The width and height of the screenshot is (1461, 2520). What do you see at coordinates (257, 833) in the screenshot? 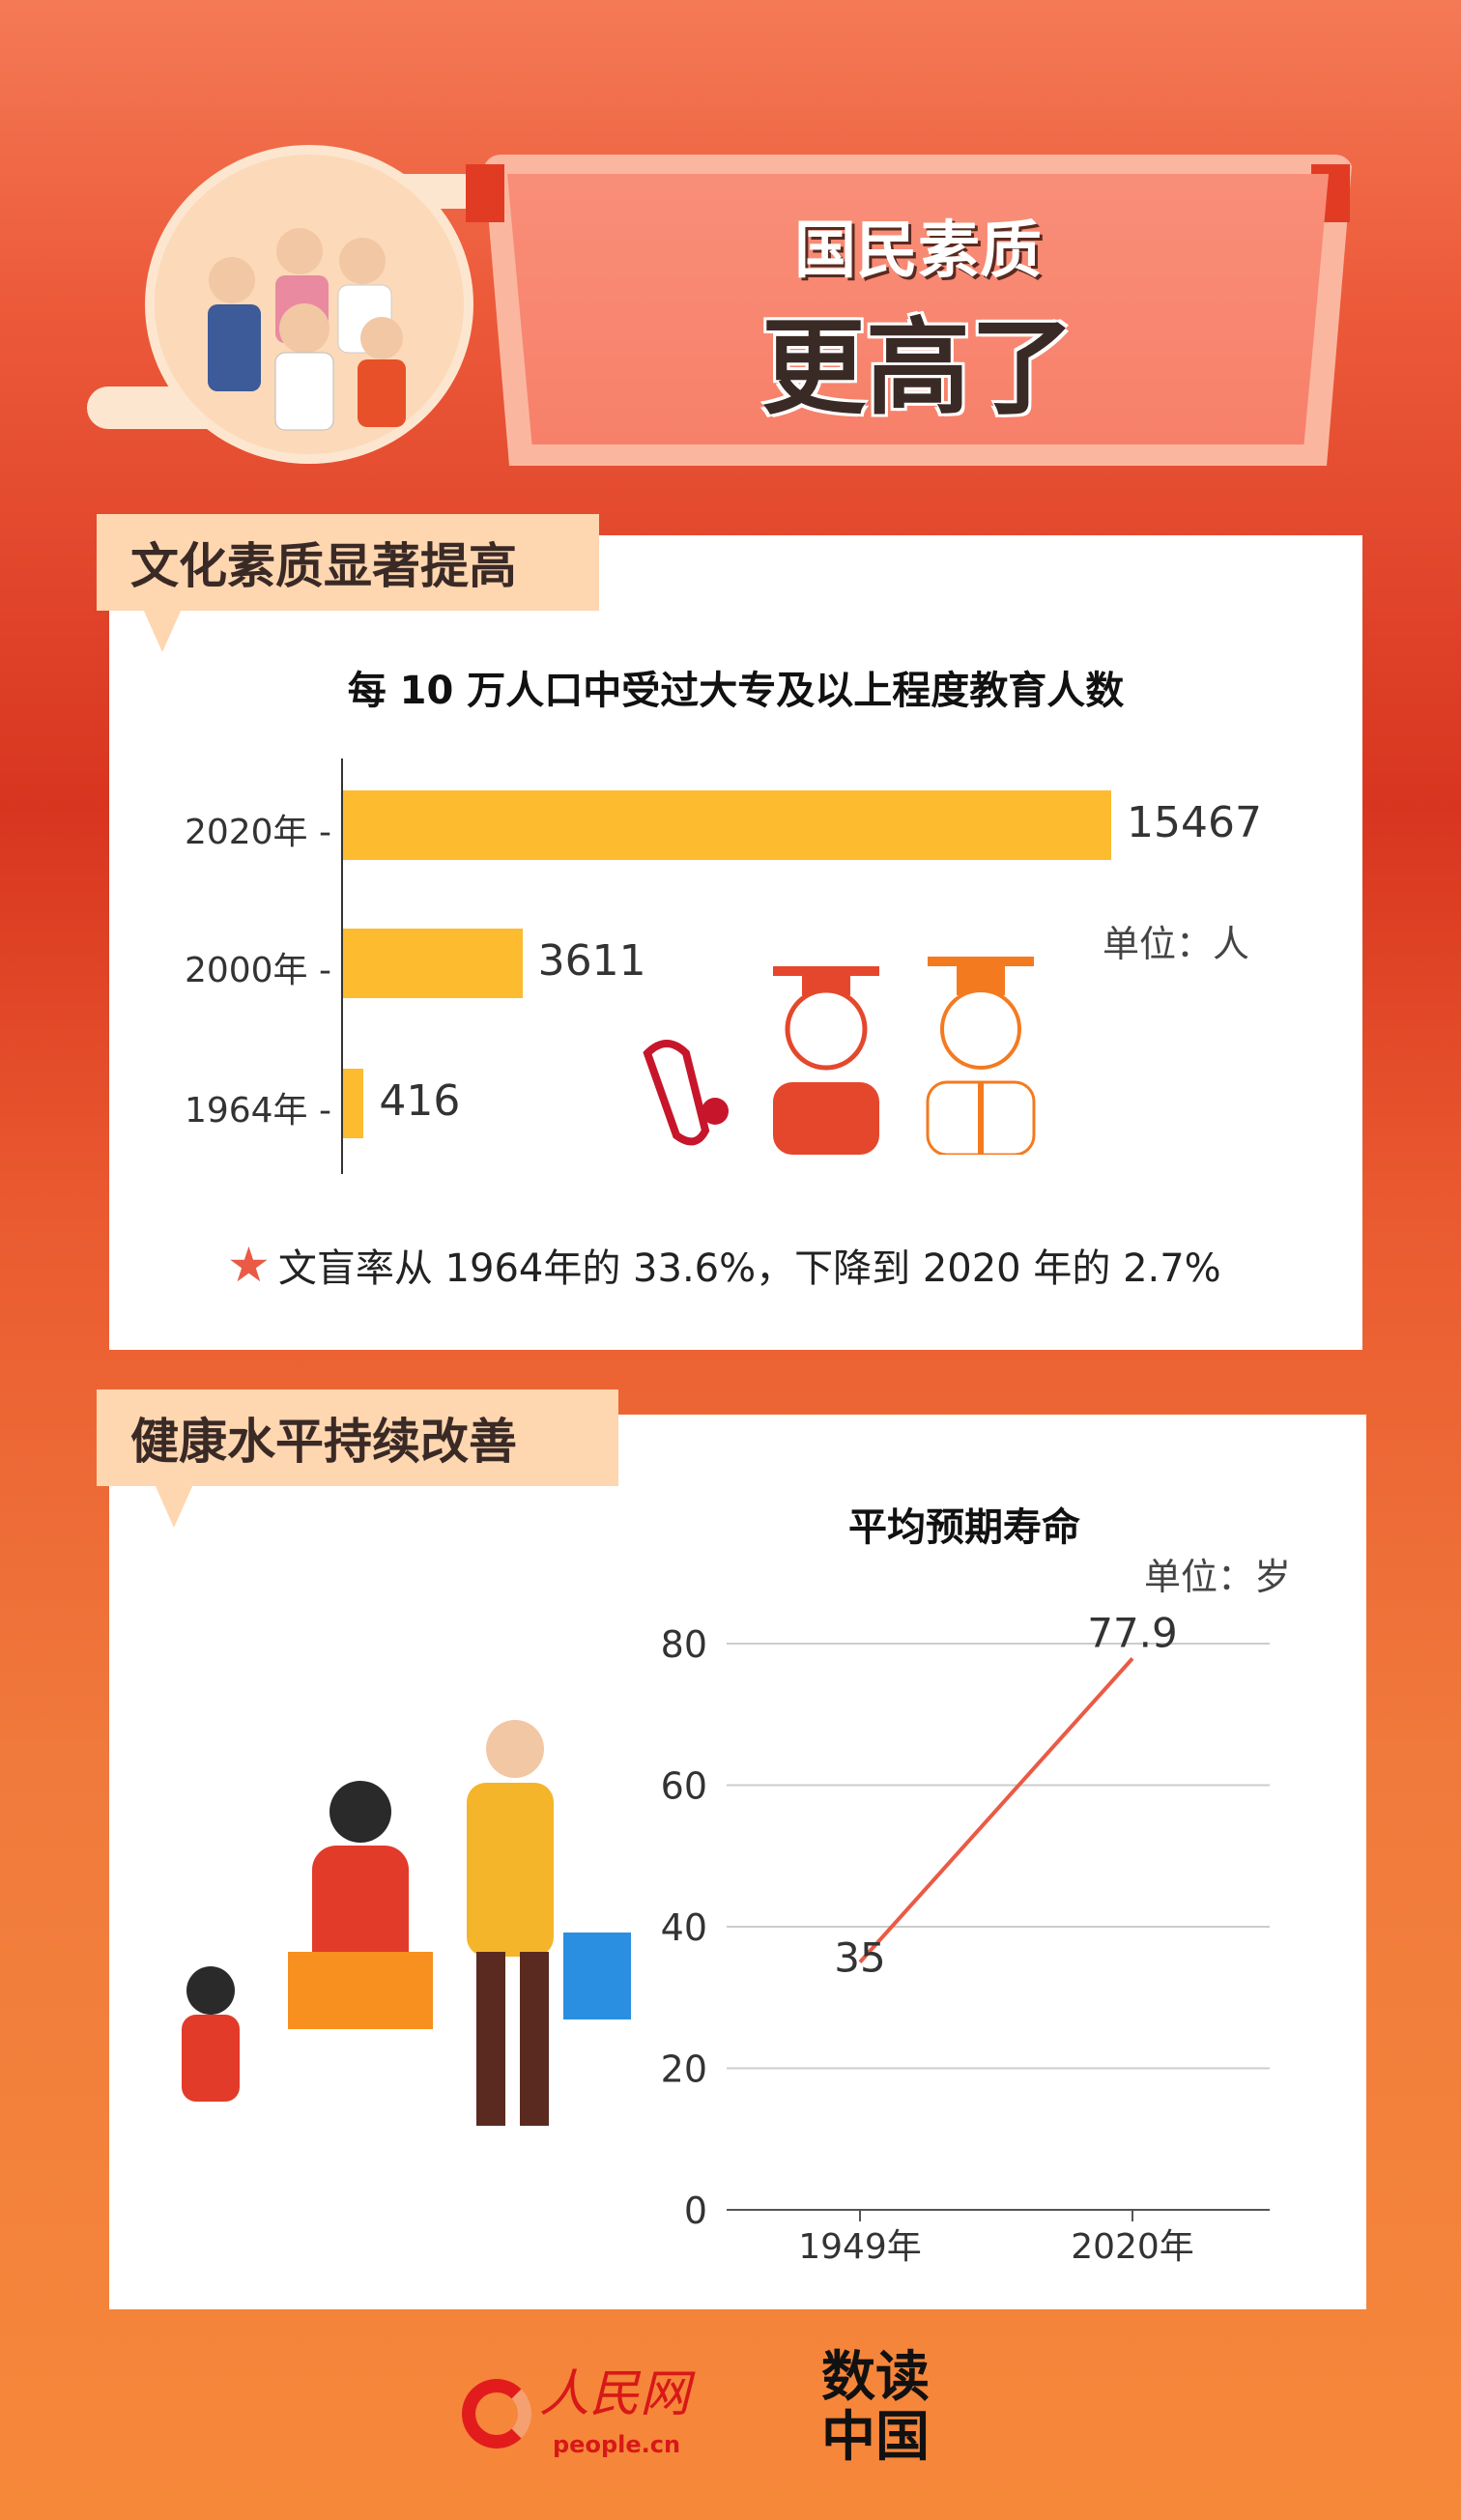
I see `category-label: 2020年 -` at bounding box center [257, 833].